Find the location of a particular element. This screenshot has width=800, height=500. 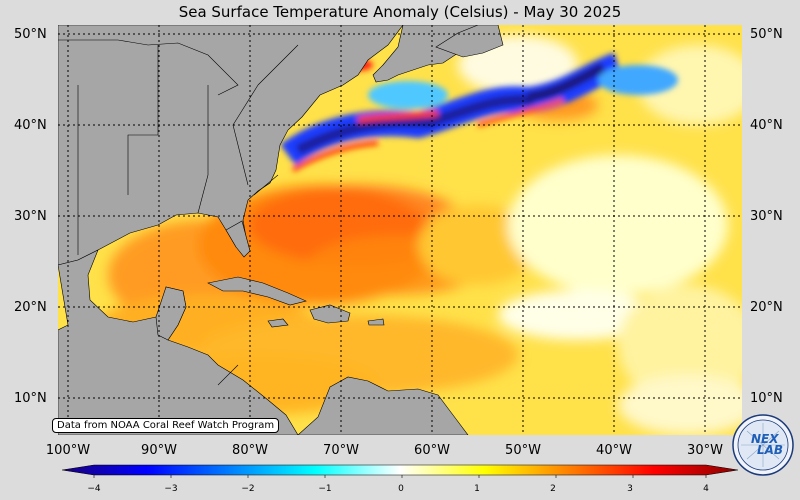

lon-label-80w: 80°W is located at coordinates (250, 450).